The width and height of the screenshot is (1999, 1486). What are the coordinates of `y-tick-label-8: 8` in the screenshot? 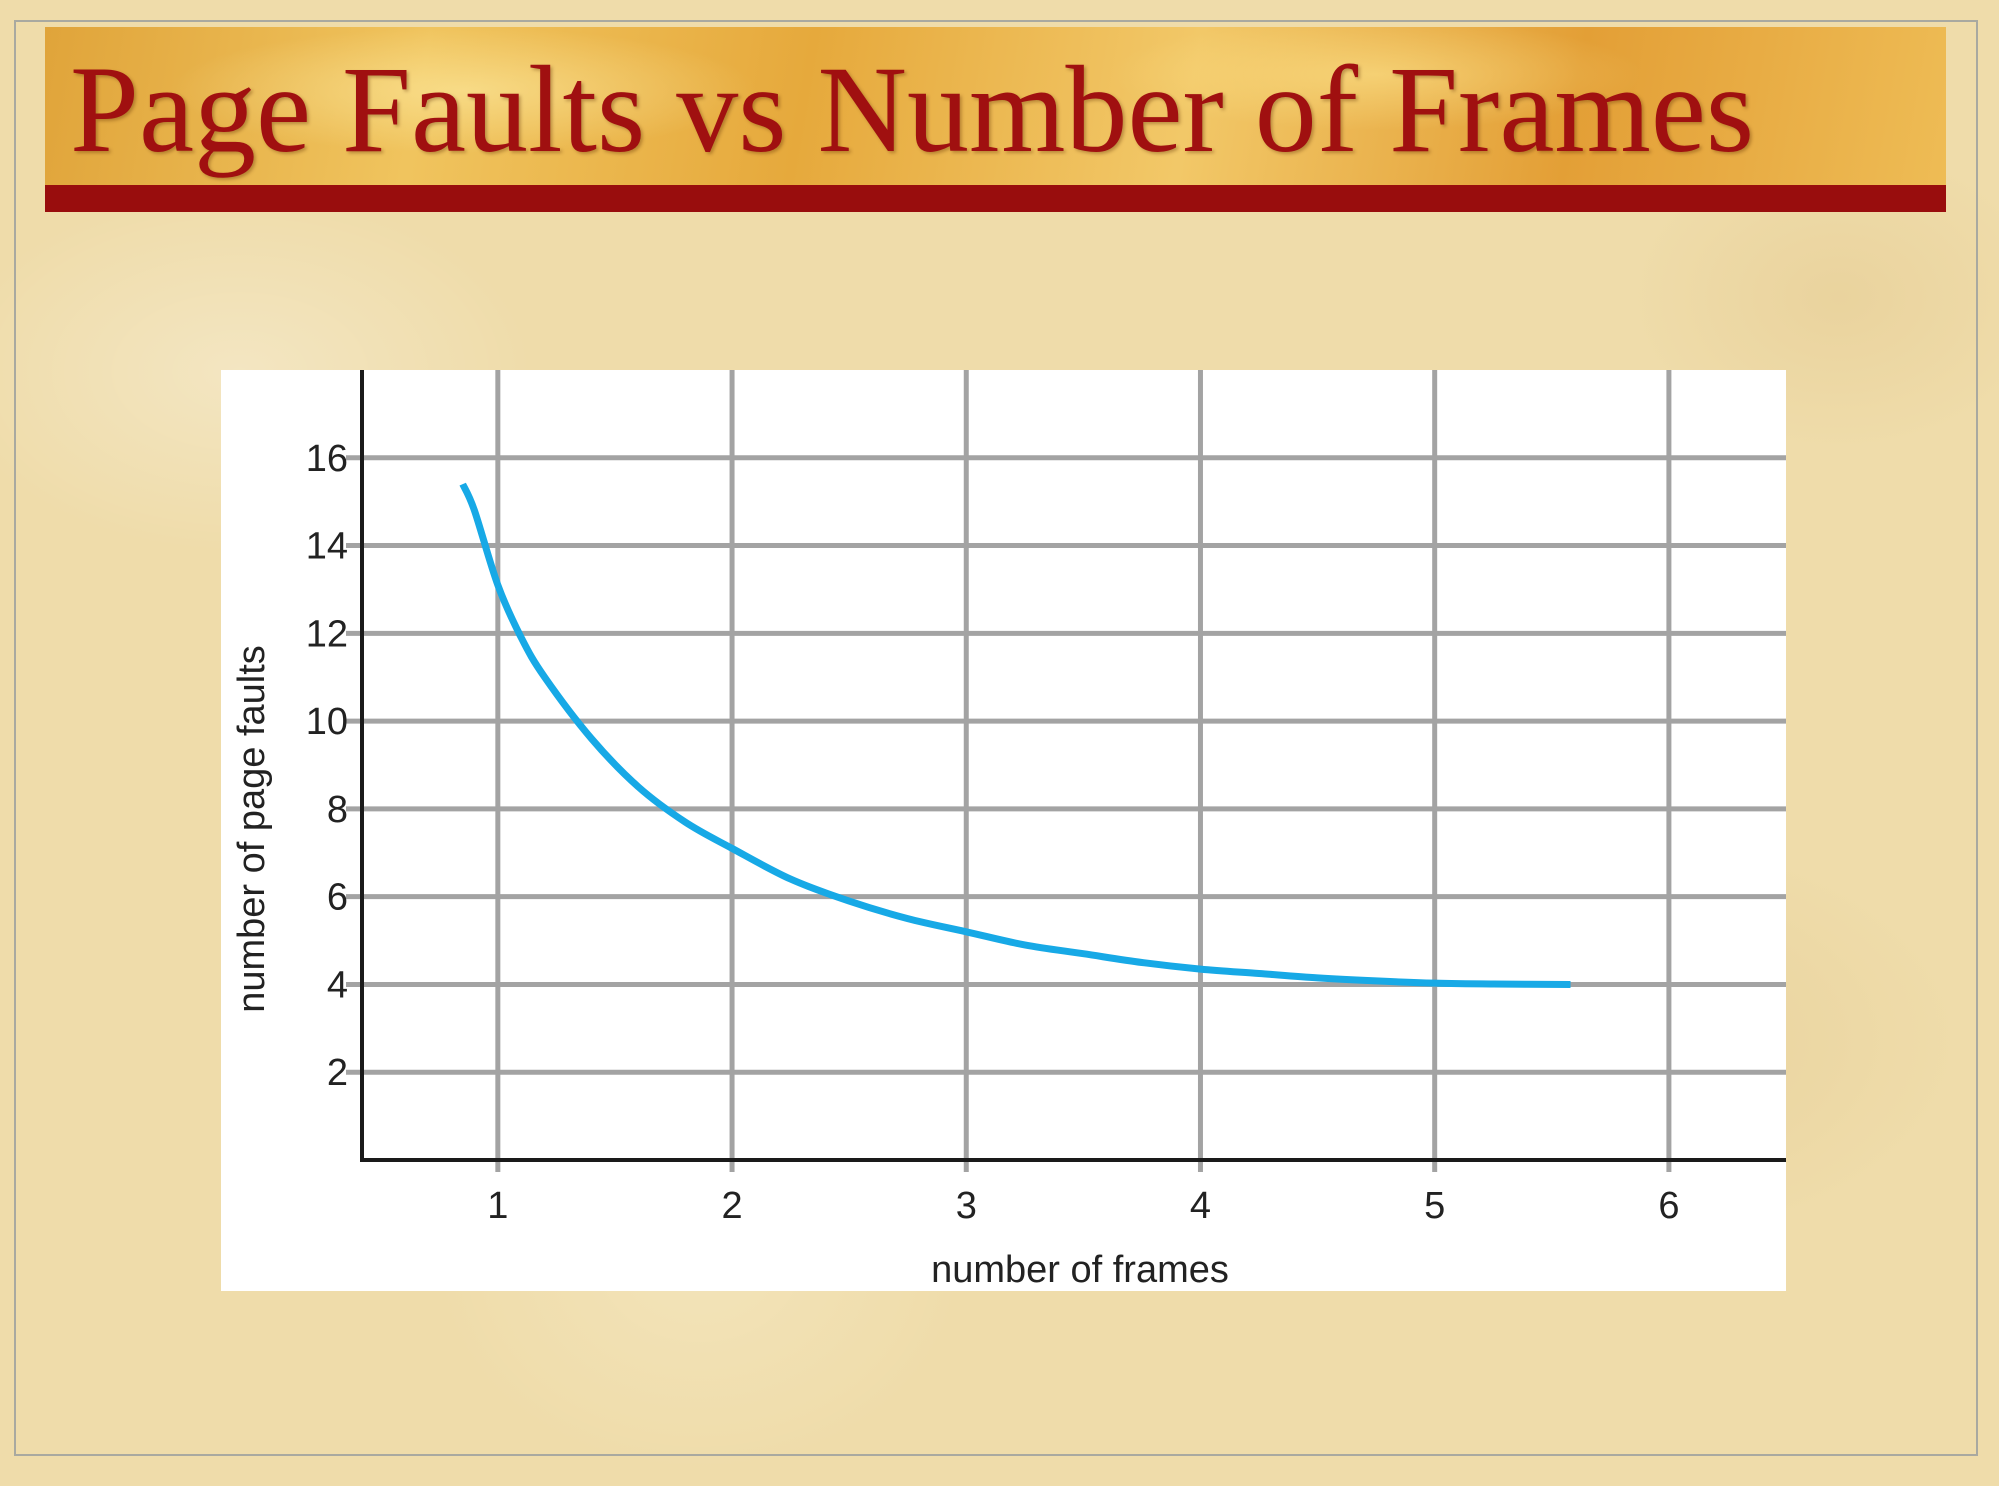 It's located at (337, 810).